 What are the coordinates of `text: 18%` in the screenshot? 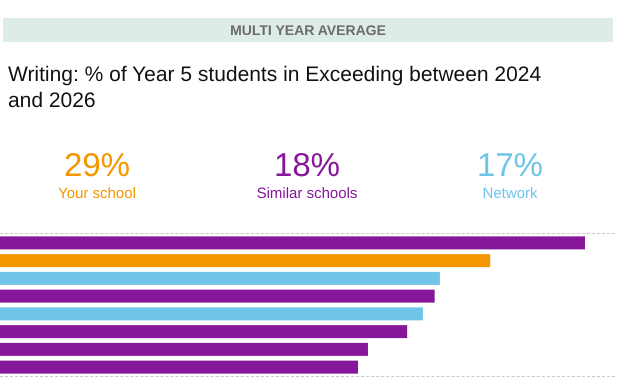 It's located at (307, 165).